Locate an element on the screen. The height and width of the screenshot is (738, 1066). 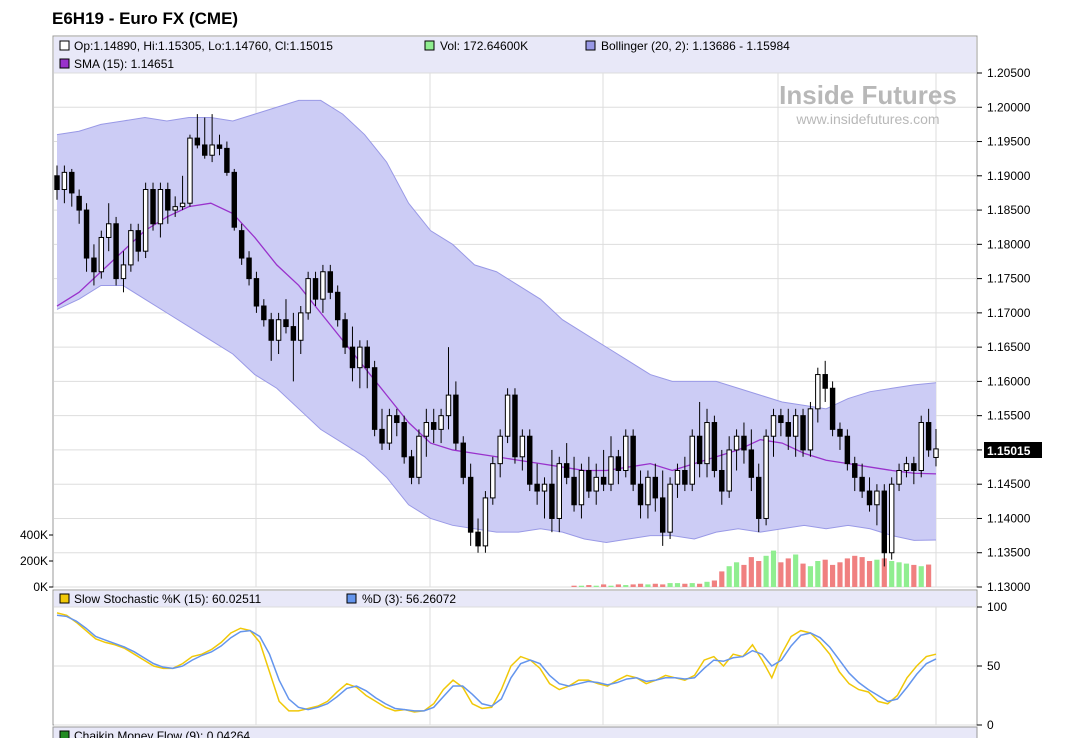
bollinger-legend: Bollinger (20, 2): 1.13686 - 1.15984 is located at coordinates (695, 46).